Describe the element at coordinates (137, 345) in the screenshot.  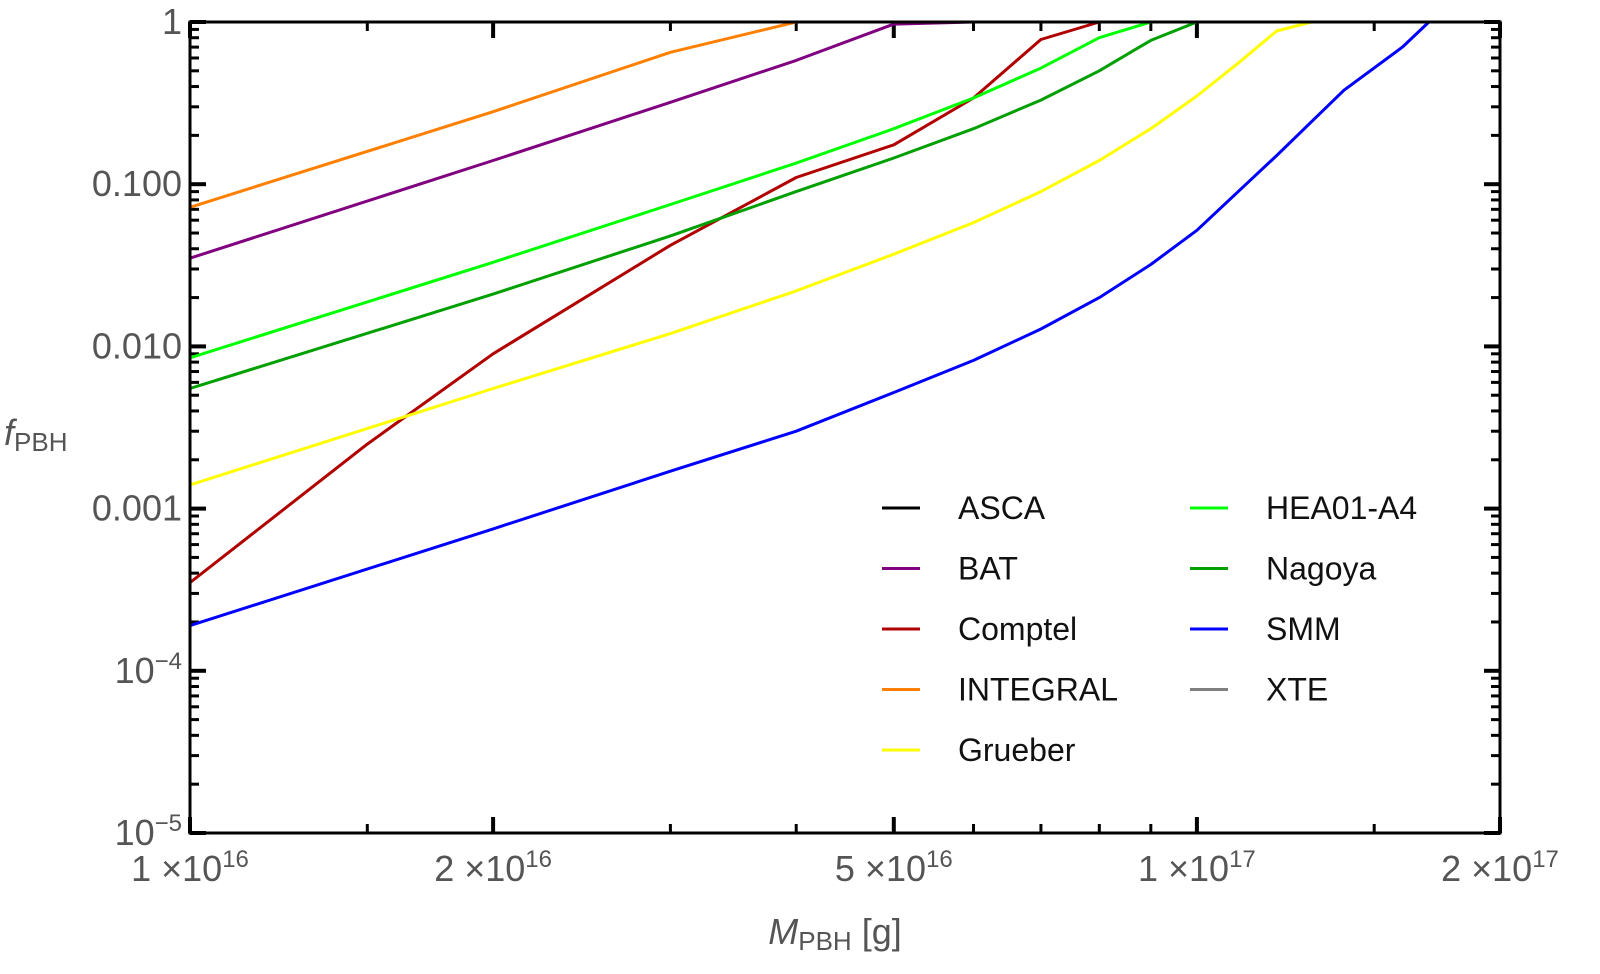
I see `y-tick-label: 0.010` at that location.